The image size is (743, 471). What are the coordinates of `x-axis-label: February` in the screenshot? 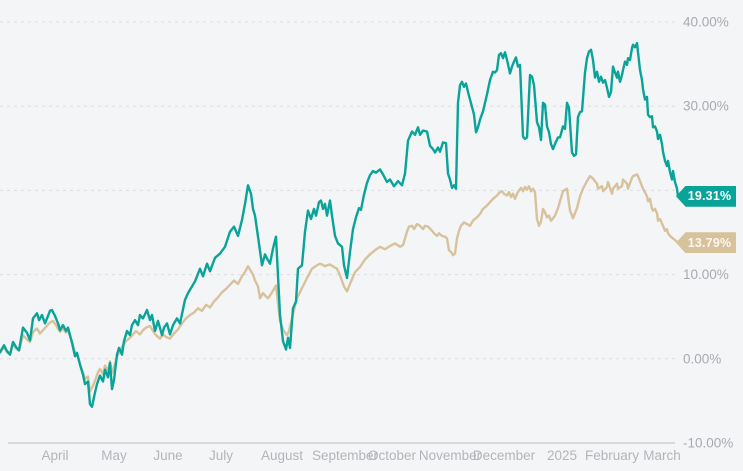 It's located at (612, 455).